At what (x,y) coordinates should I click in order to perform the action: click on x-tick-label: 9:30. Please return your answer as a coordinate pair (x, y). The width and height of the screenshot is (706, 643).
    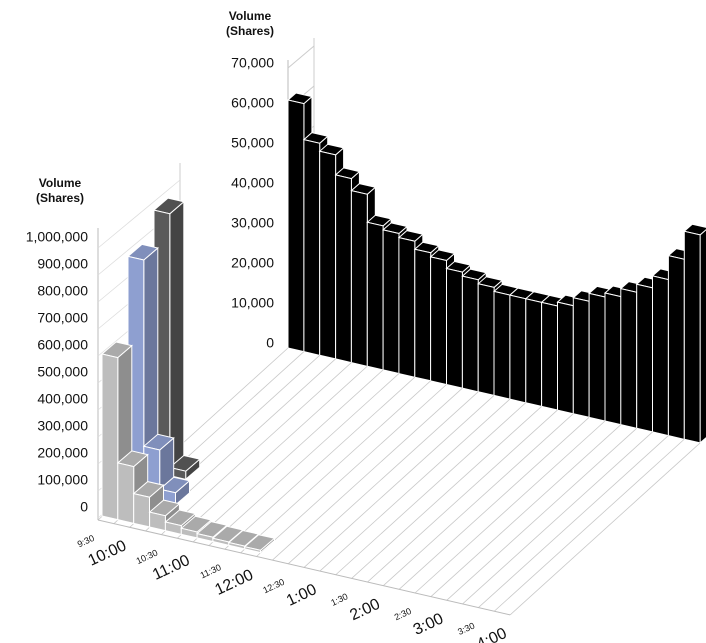
    Looking at the image, I should click on (86, 541).